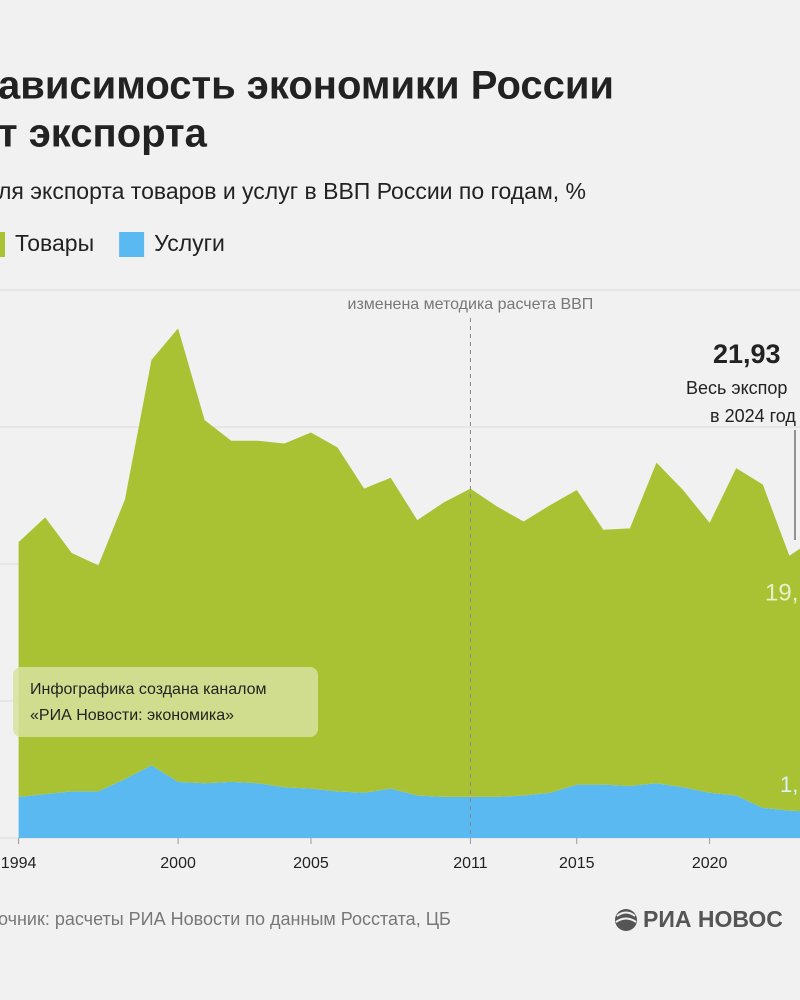 The image size is (800, 1000). Describe the element at coordinates (307, 86) in the screenshot. I see `chart-title: ависимость экономики России` at that location.